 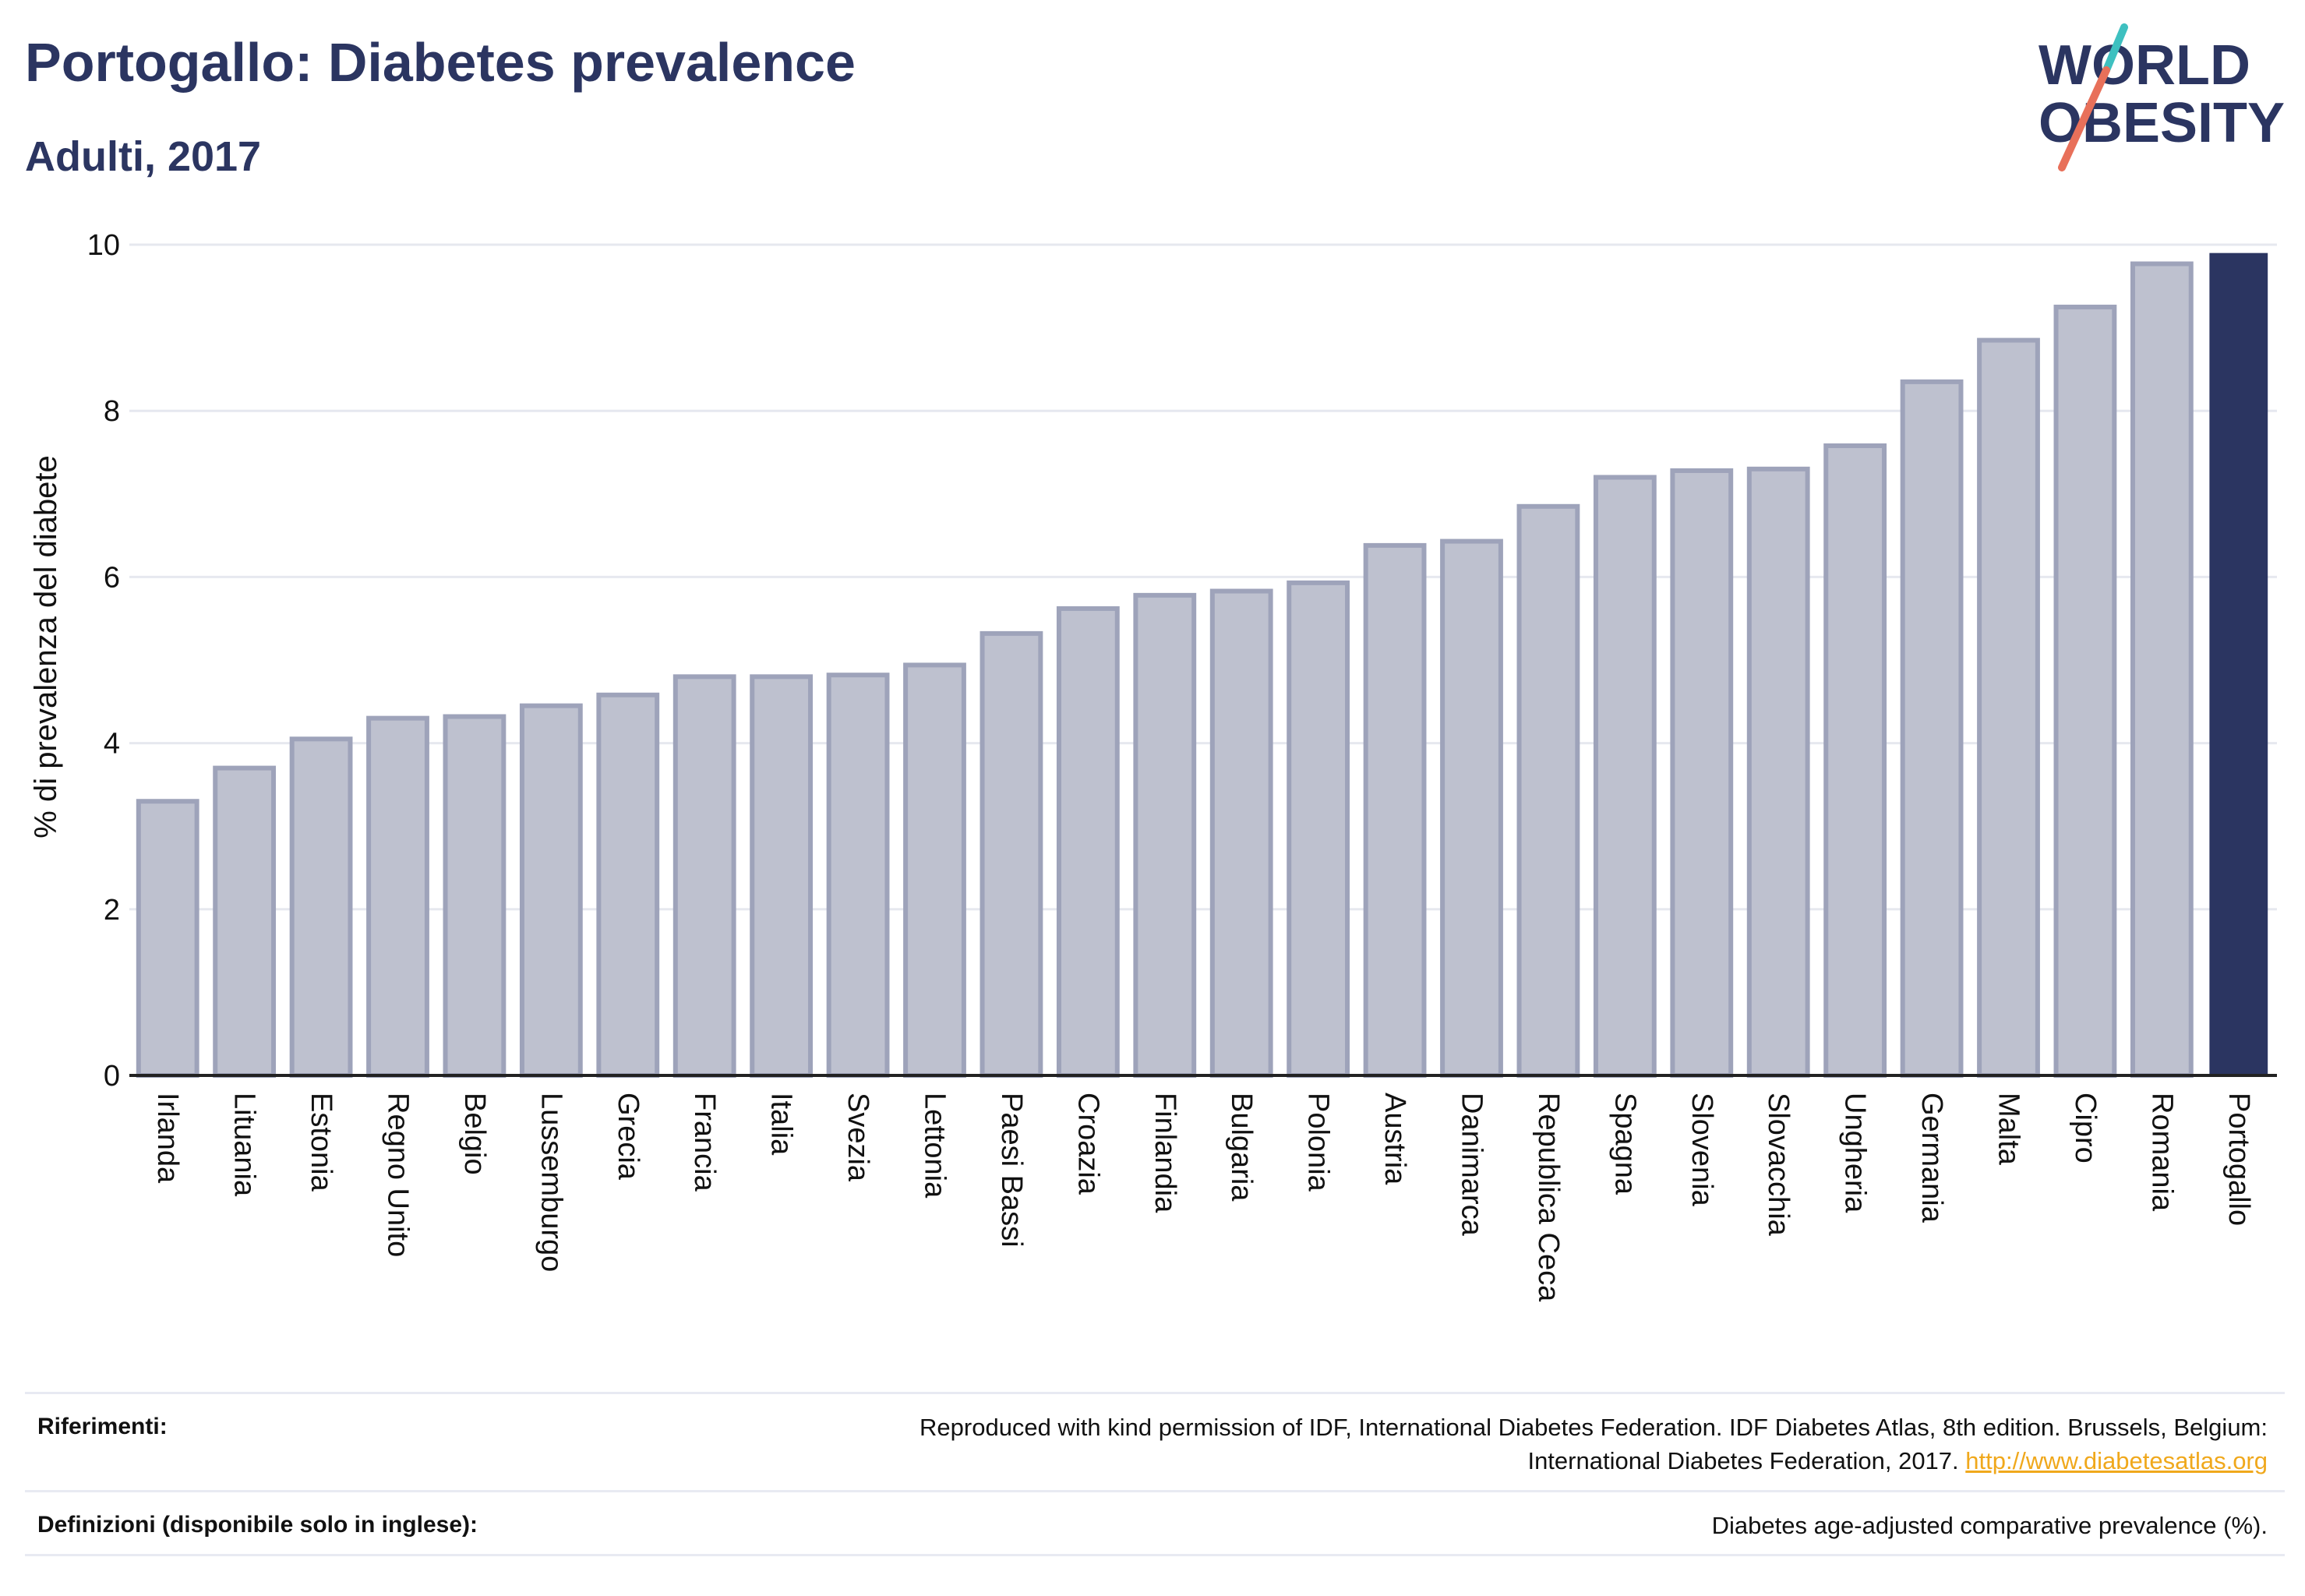 What do you see at coordinates (1395, 810) in the screenshot?
I see `bar-austria` at bounding box center [1395, 810].